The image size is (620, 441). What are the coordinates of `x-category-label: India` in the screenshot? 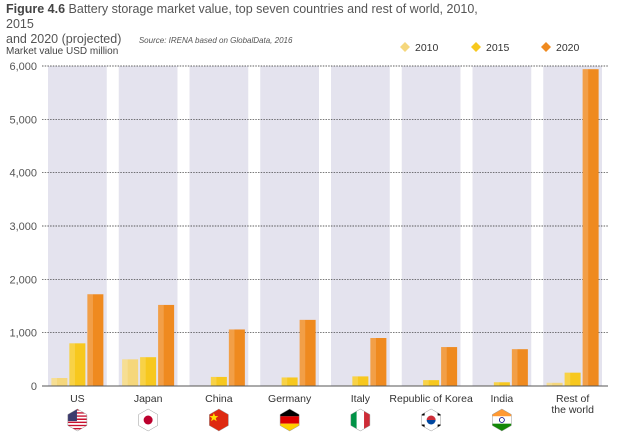 It's located at (501, 399).